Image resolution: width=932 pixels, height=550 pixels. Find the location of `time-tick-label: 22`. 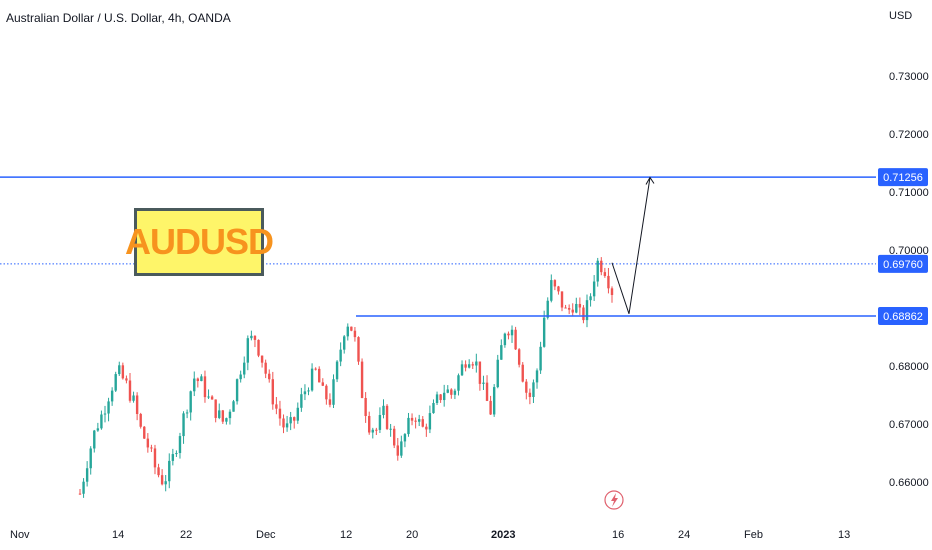

time-tick-label: 22 is located at coordinates (186, 535).